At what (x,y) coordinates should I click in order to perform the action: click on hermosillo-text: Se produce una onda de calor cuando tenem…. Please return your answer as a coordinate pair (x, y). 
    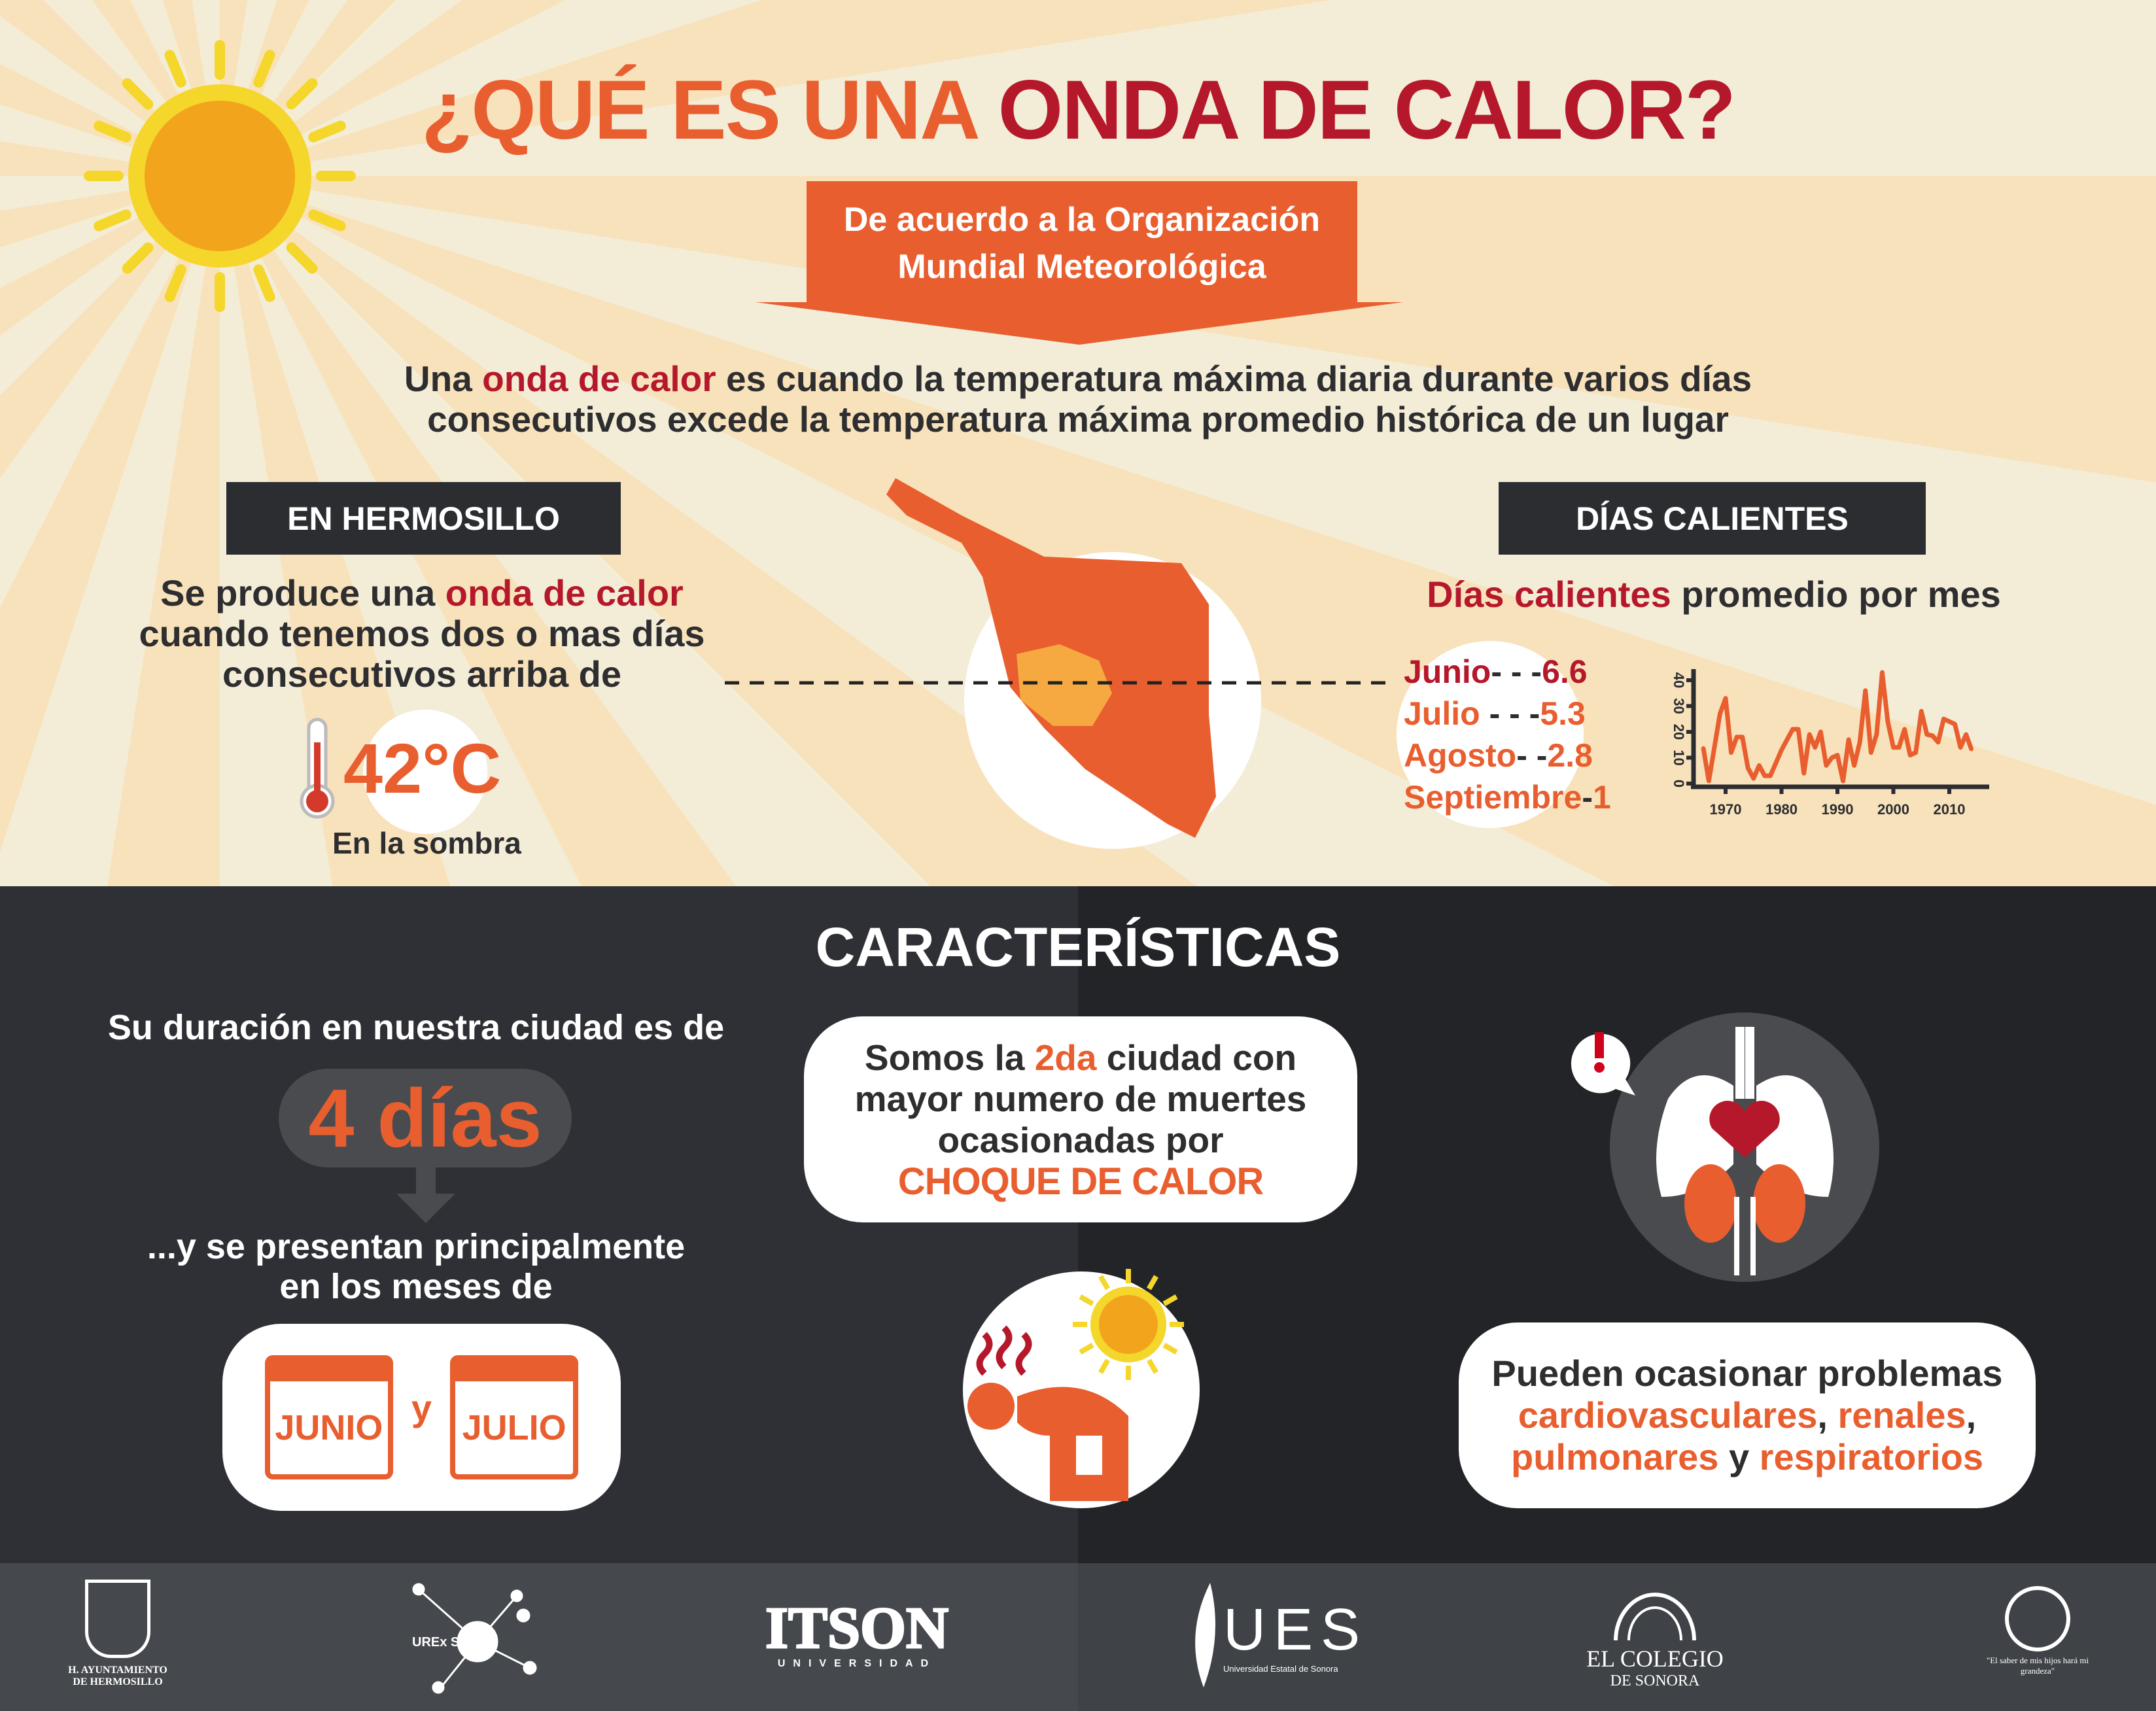
    Looking at the image, I should click on (422, 633).